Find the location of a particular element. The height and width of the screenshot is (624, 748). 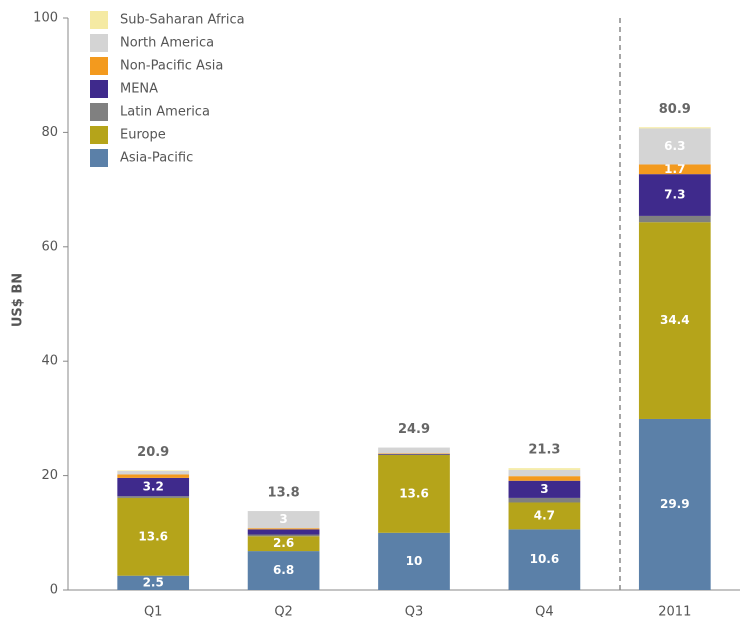

legend-label: Sub-Saharan Africa is located at coordinates (182, 20).